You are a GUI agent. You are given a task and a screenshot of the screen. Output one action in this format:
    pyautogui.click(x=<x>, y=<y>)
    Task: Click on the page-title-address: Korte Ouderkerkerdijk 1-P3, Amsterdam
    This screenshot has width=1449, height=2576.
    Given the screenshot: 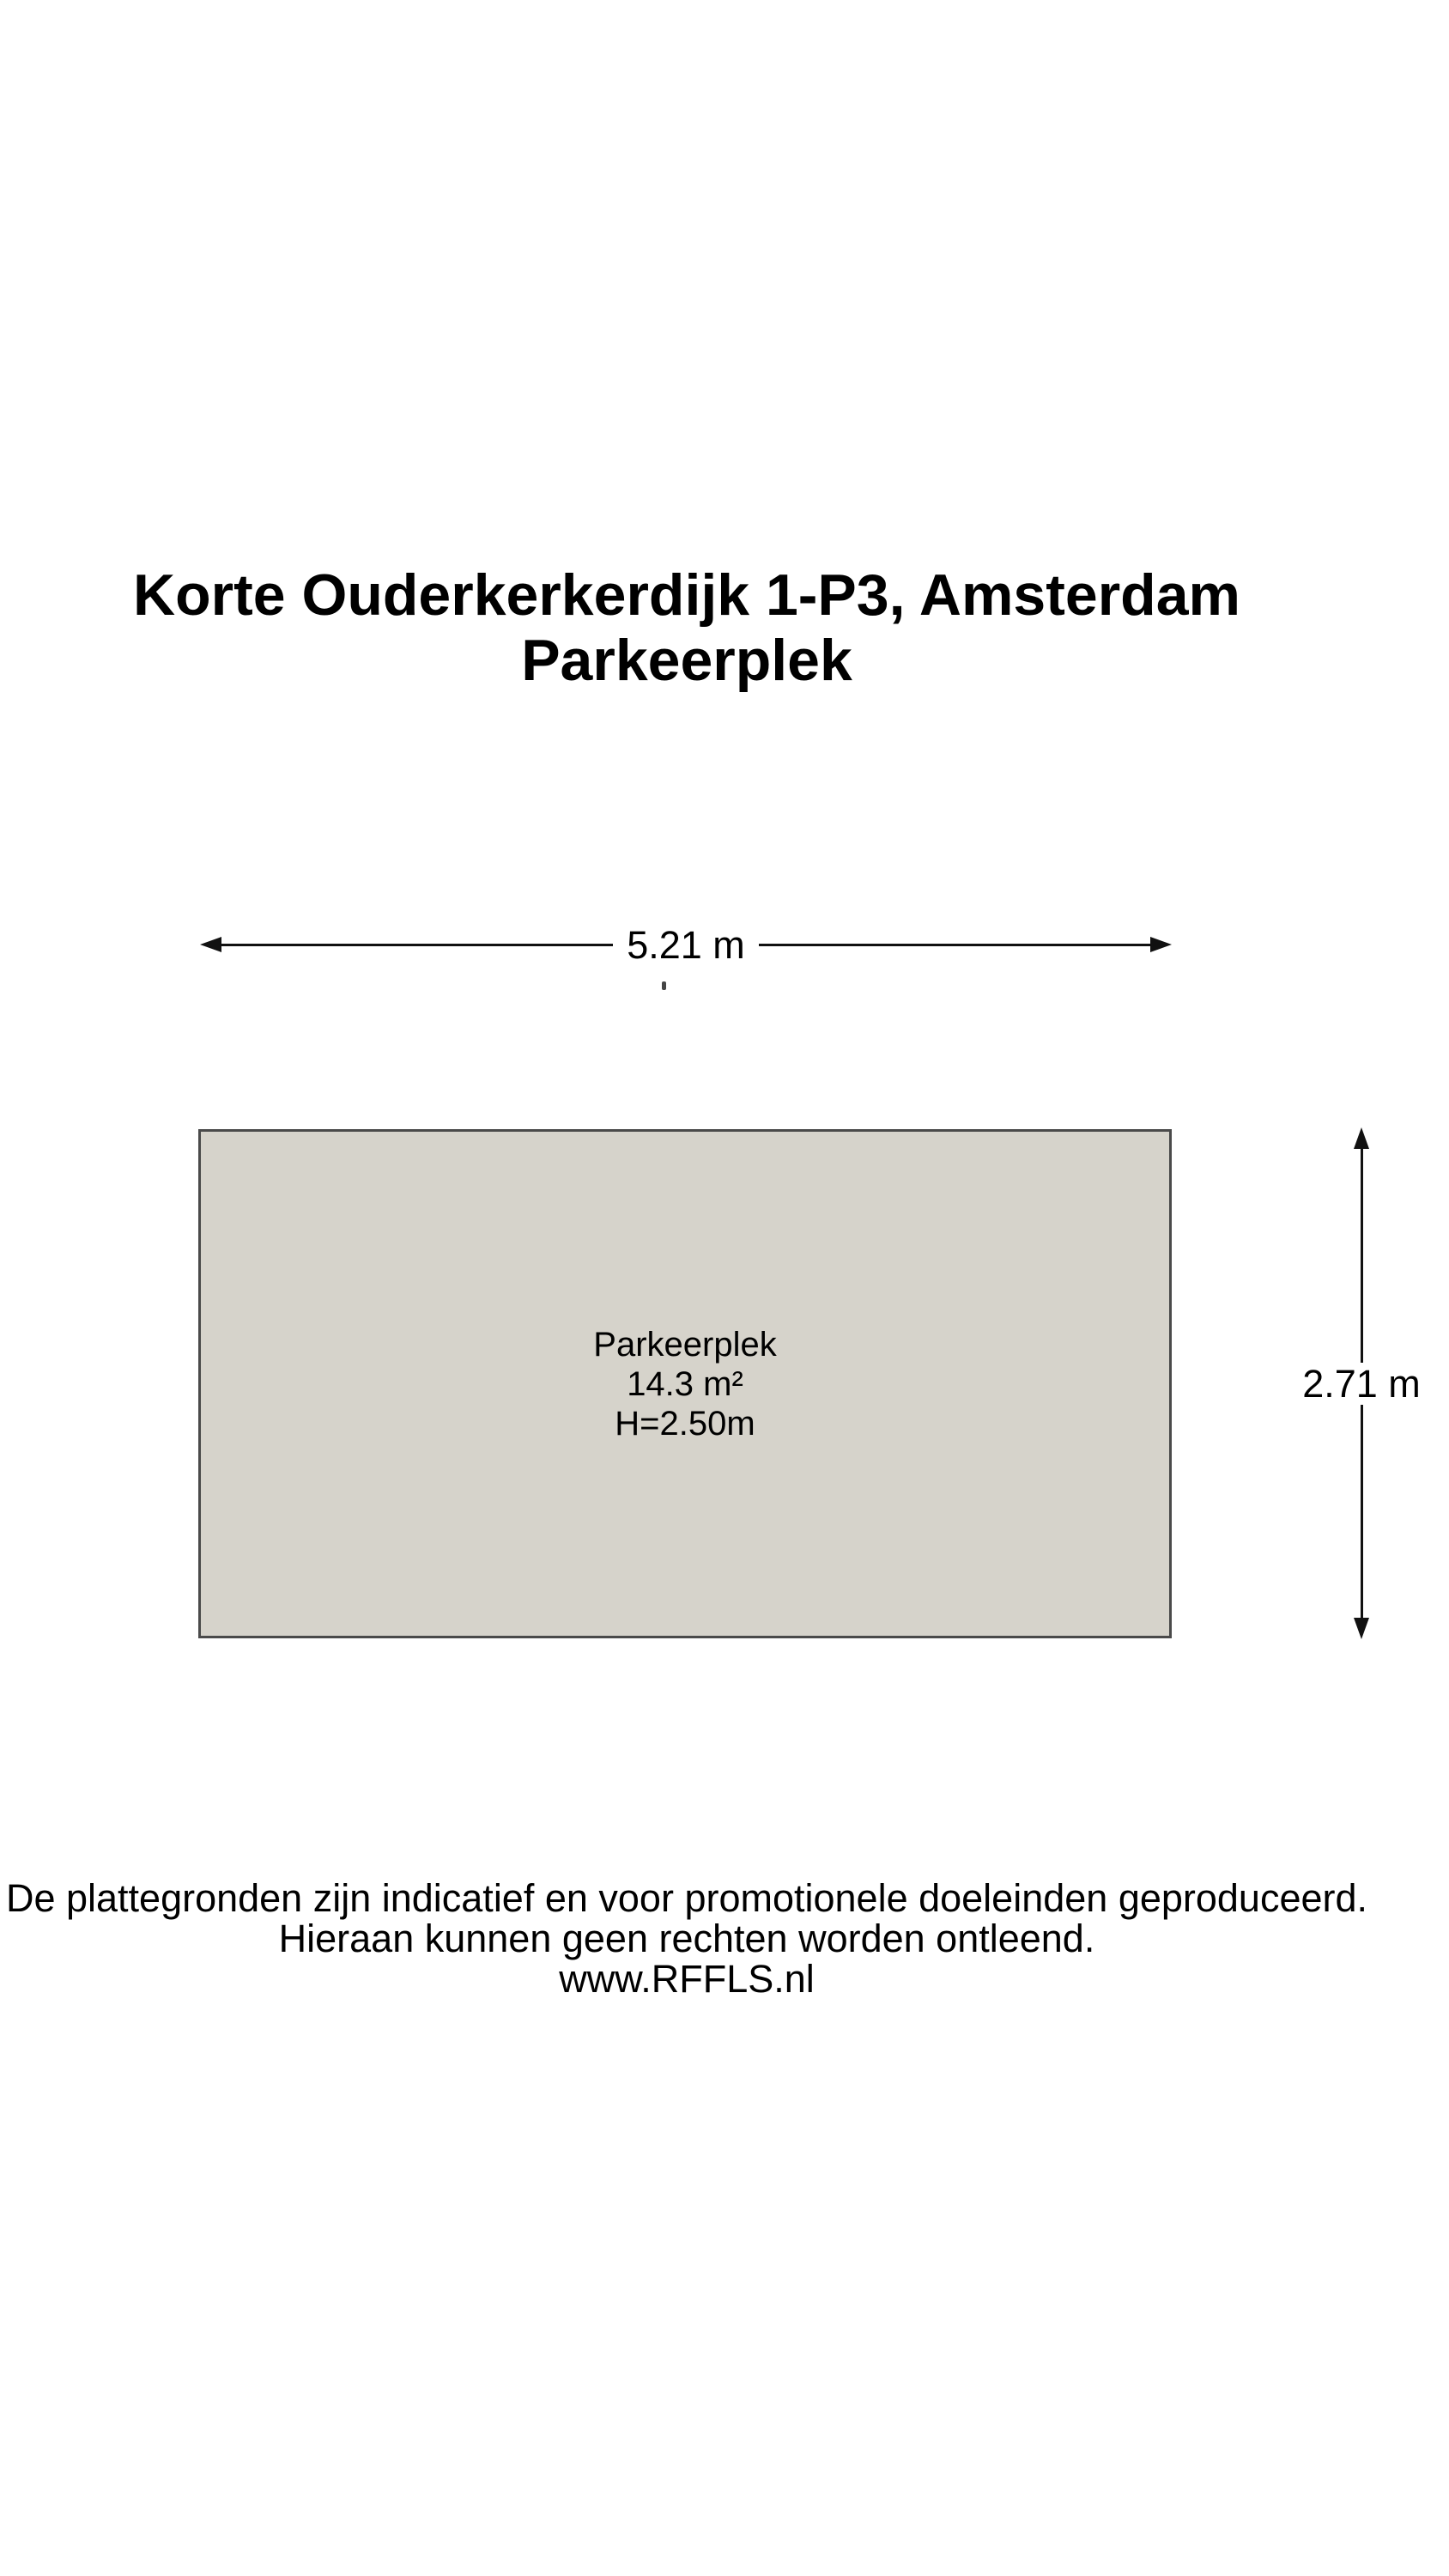 What is the action you would take?
    pyautogui.click(x=686, y=595)
    